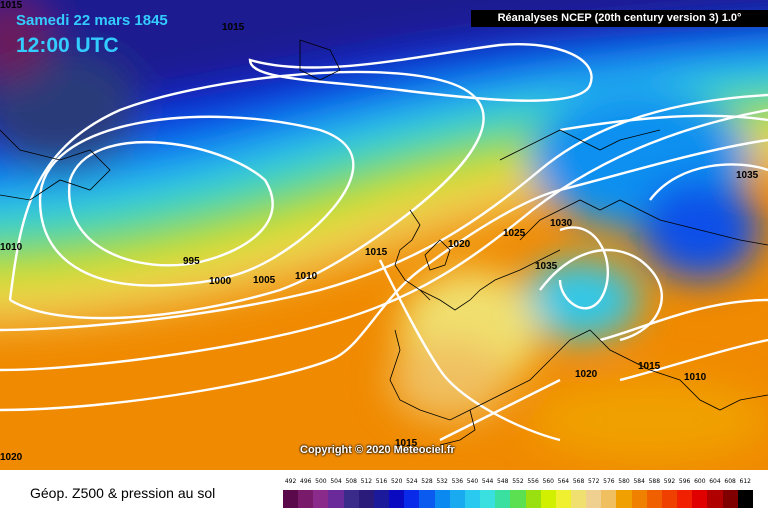  Describe the element at coordinates (715, 481) in the screenshot. I see `scale-value: 604` at that location.